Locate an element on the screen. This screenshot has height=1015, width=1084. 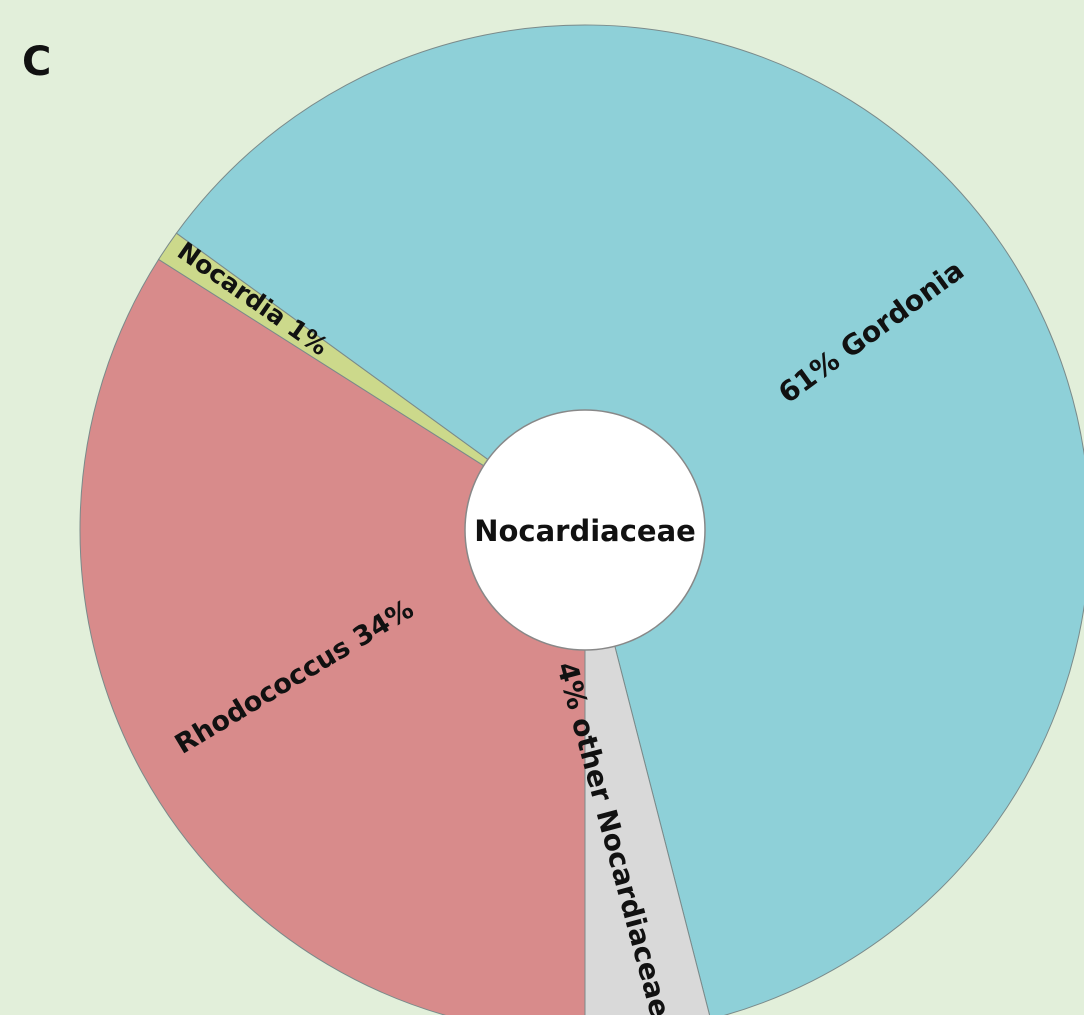
center-hole is located at coordinates (585, 530).